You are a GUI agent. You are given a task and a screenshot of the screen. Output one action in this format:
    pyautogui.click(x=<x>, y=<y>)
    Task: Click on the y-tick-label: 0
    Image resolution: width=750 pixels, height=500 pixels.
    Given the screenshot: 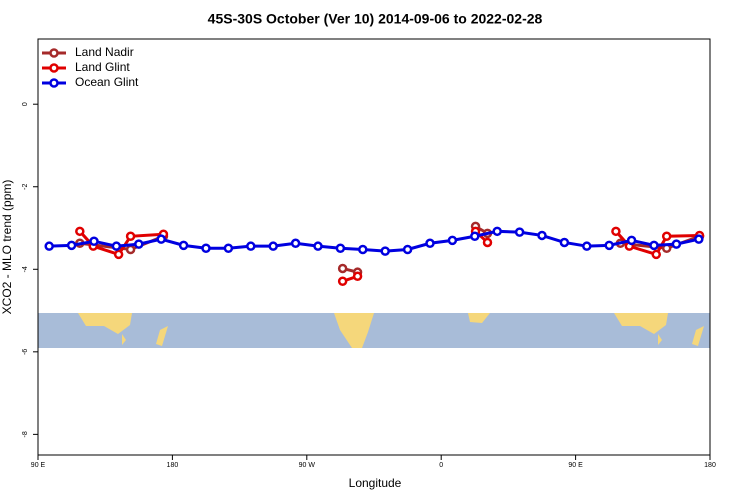 What is the action you would take?
    pyautogui.click(x=25, y=104)
    